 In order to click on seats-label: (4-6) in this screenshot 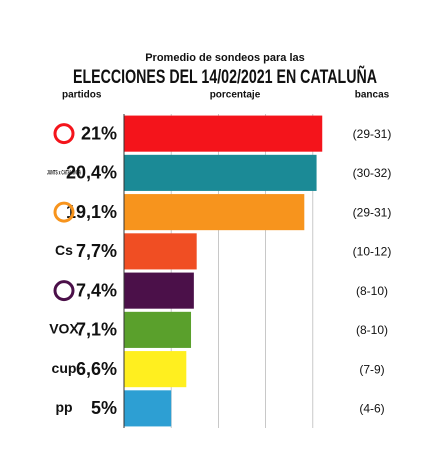, I will do `click(371, 409)`.